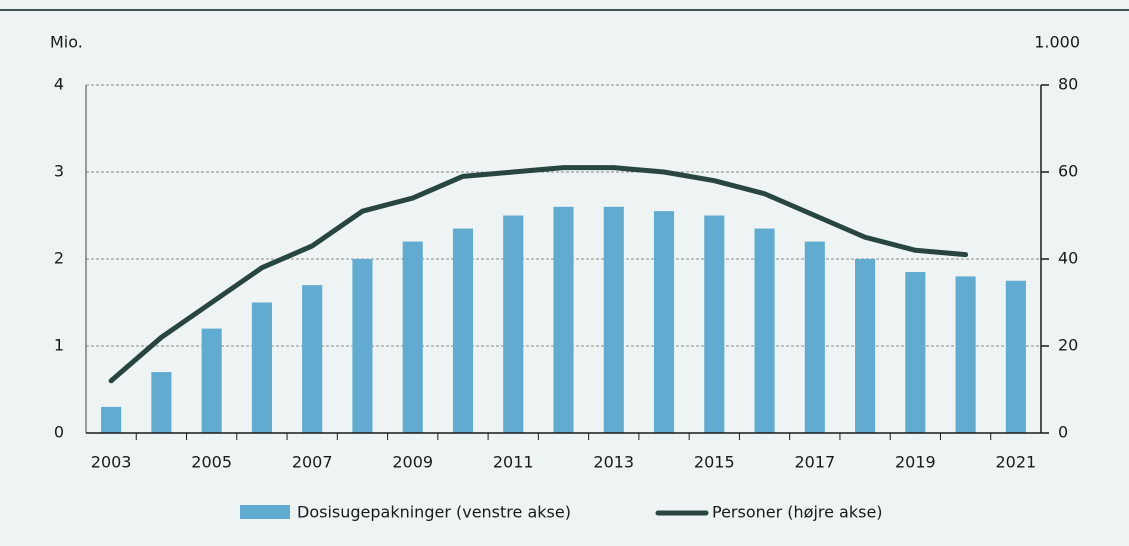  I want to click on x-tick-label: 2017, so click(814, 462).